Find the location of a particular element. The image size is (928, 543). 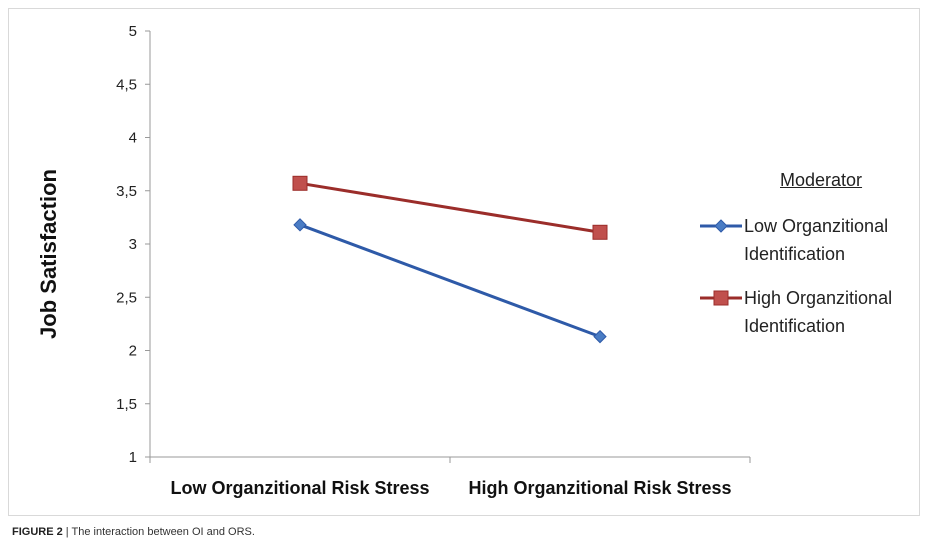

y-tick-label: 3 is located at coordinates (133, 244).